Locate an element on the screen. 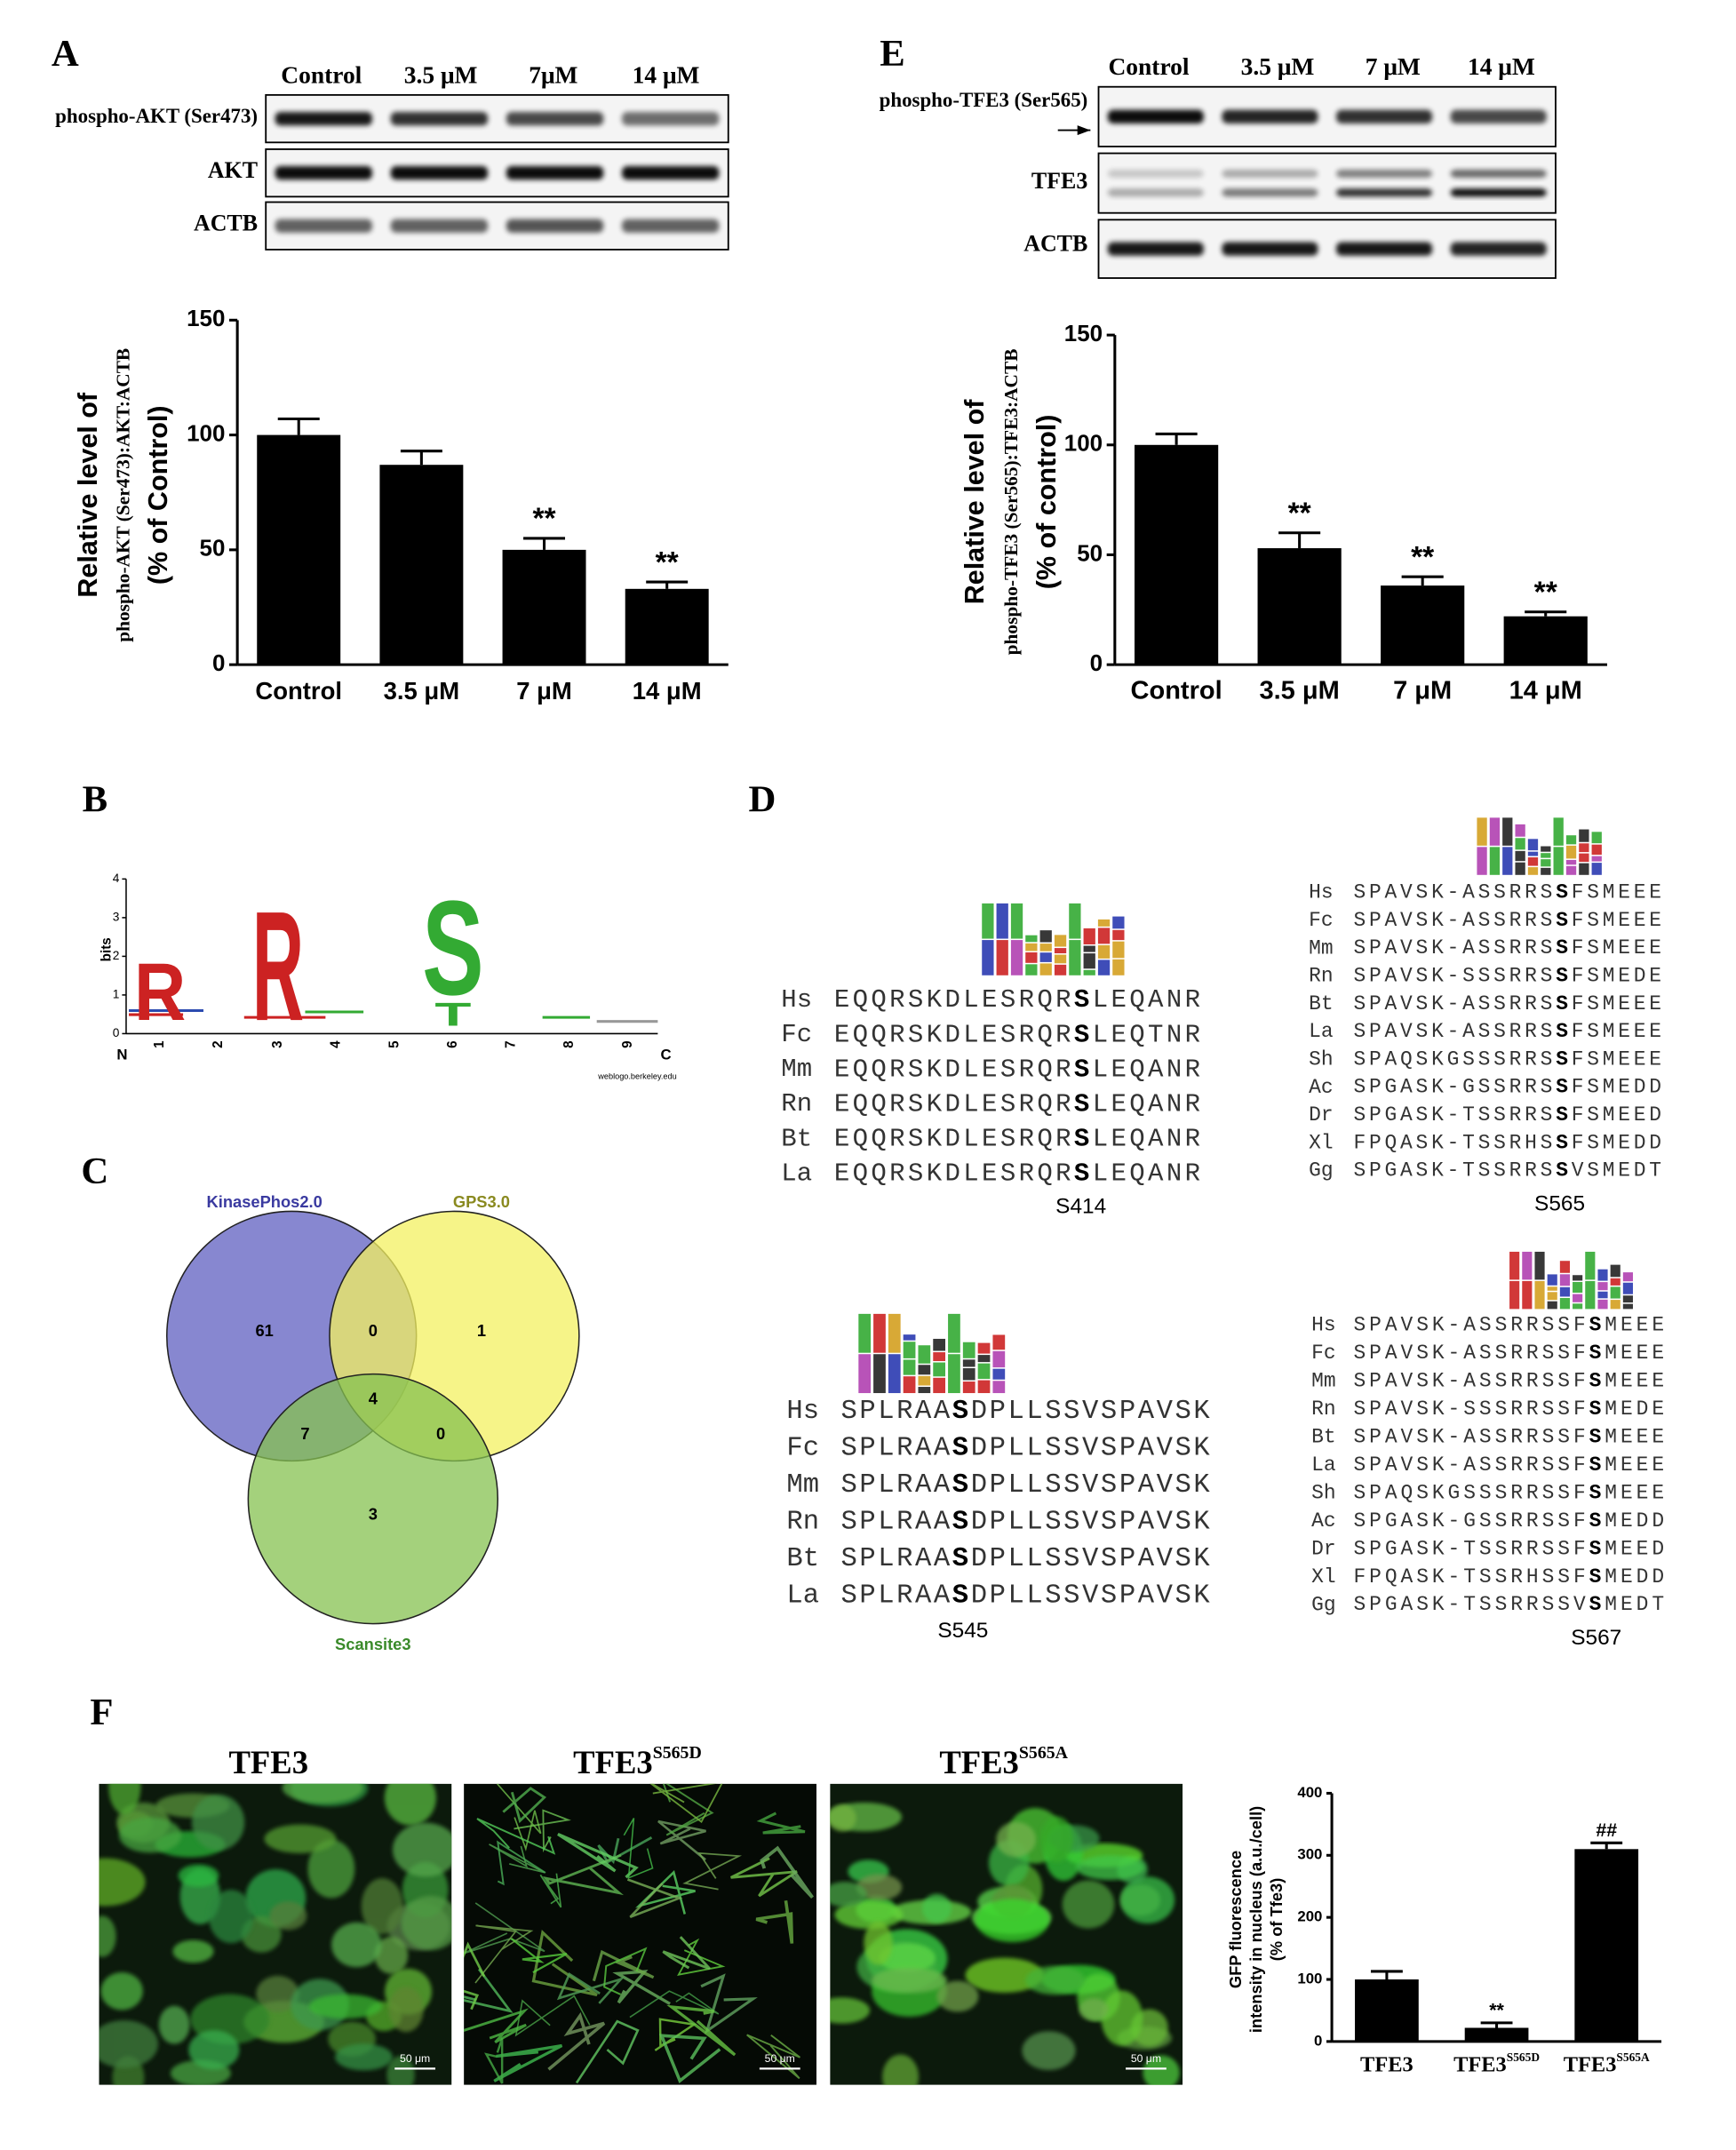 The width and height of the screenshot is (1736, 2150). residues: MEDT is located at coordinates (1634, 1604).